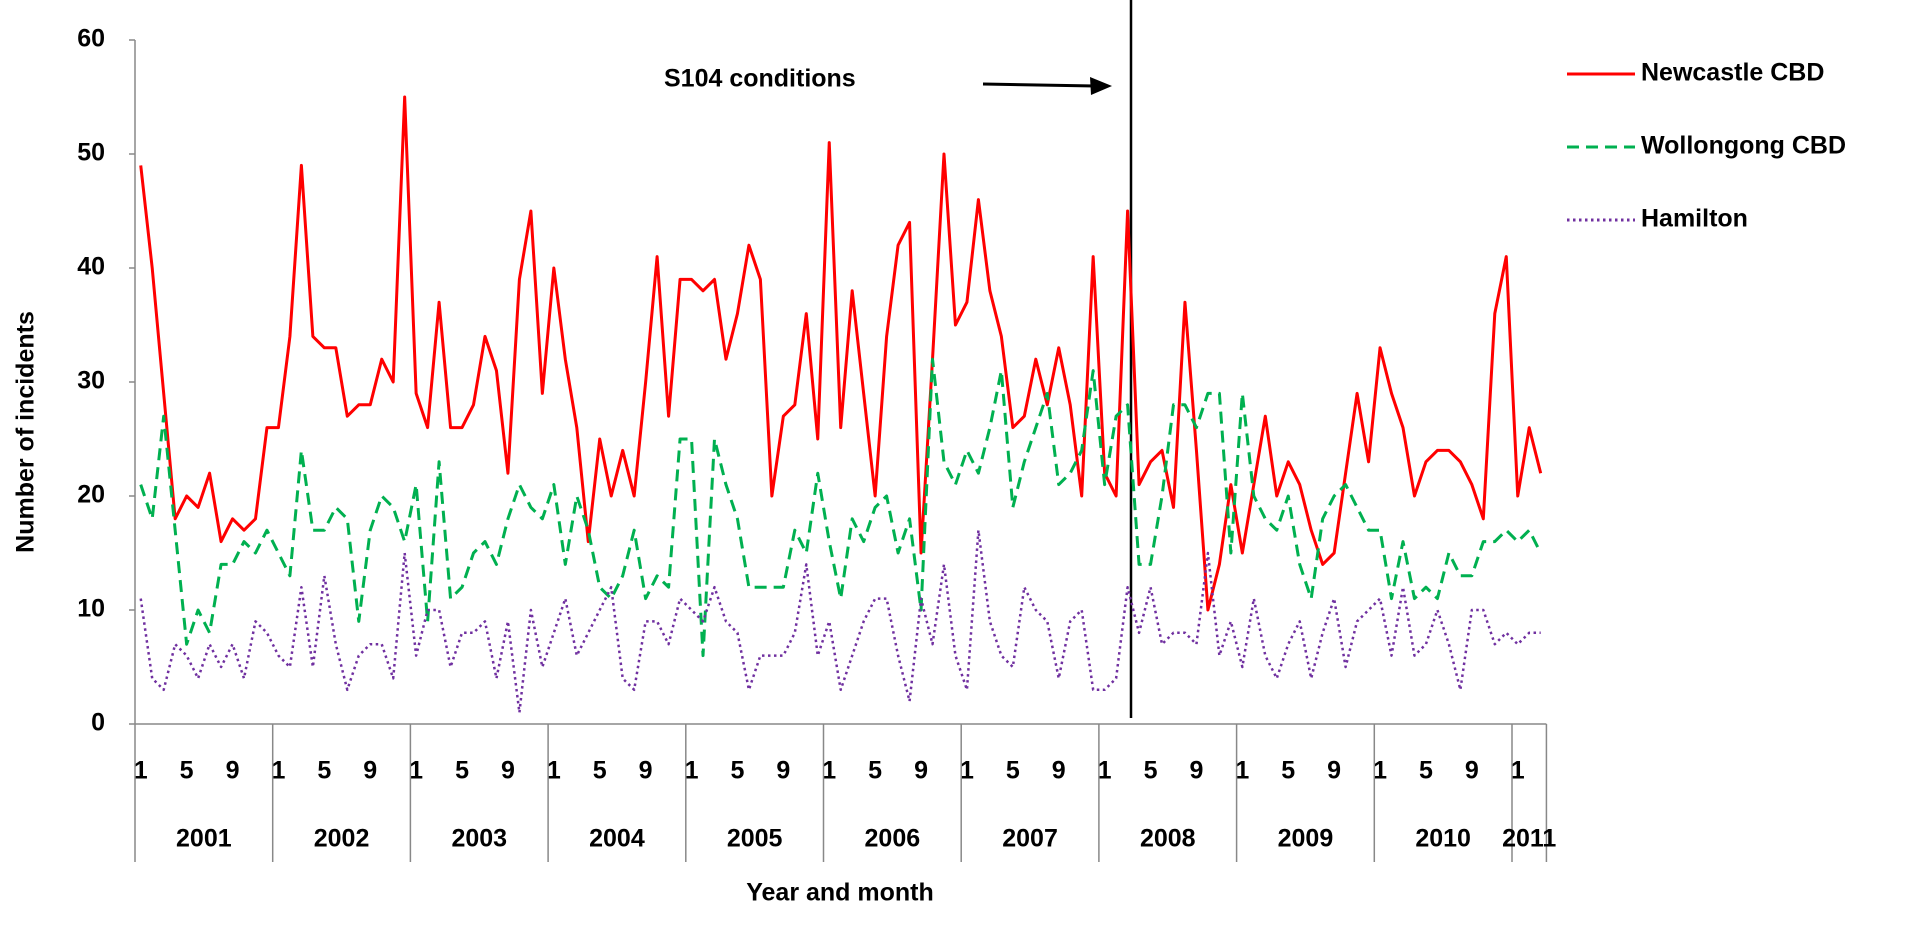  What do you see at coordinates (91, 267) in the screenshot?
I see `y-tick-label: 40` at bounding box center [91, 267].